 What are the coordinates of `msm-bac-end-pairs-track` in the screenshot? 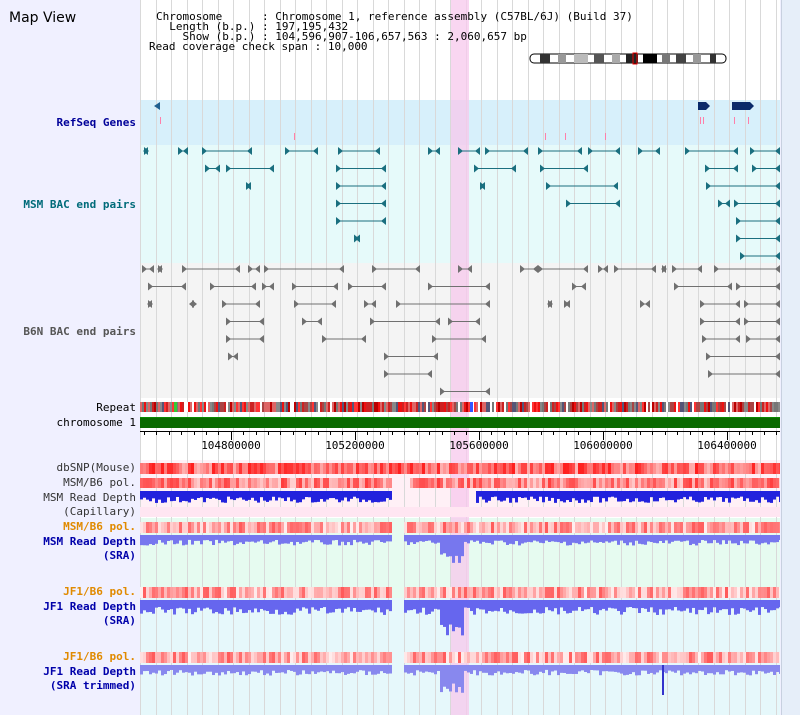 It's located at (460, 204).